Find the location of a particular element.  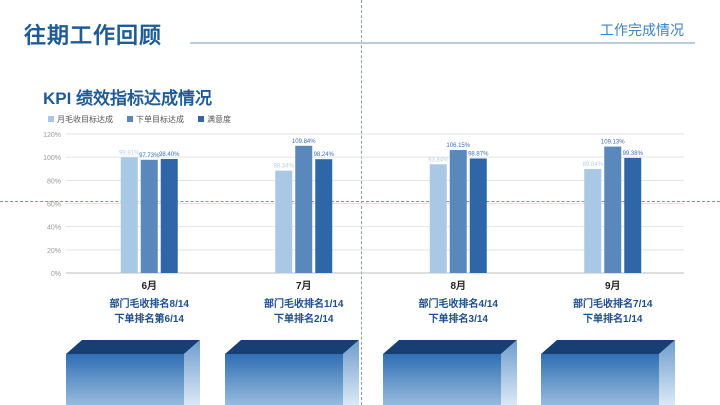

data-label: 88.34% is located at coordinates (284, 167).